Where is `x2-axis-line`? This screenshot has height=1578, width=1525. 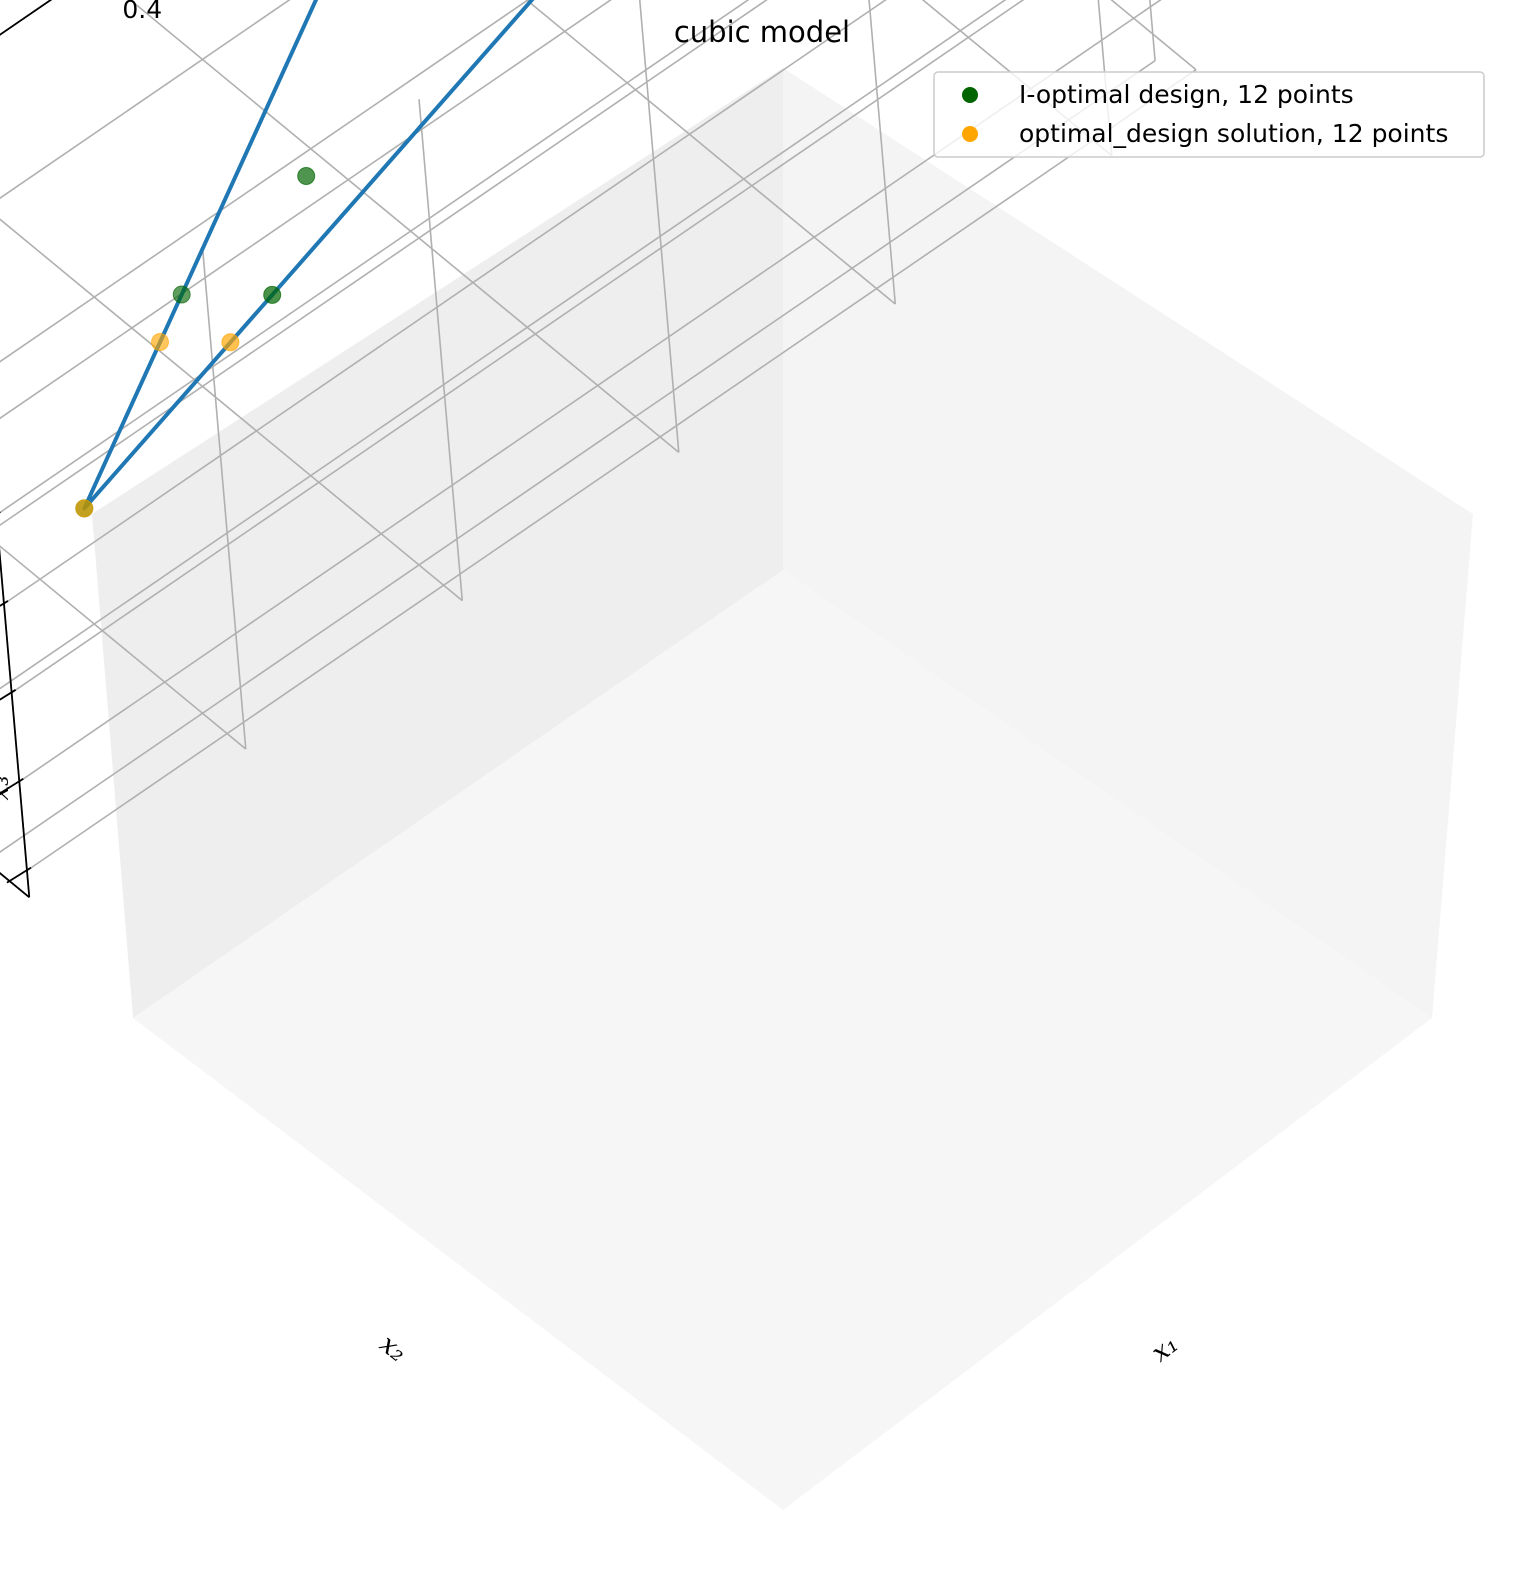
x2-axis-line is located at coordinates (15, 885).